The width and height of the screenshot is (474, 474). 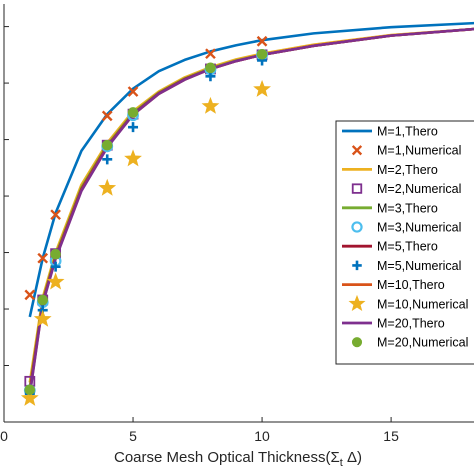 I want to click on legend-label: M=5,Numerical, so click(x=419, y=266).